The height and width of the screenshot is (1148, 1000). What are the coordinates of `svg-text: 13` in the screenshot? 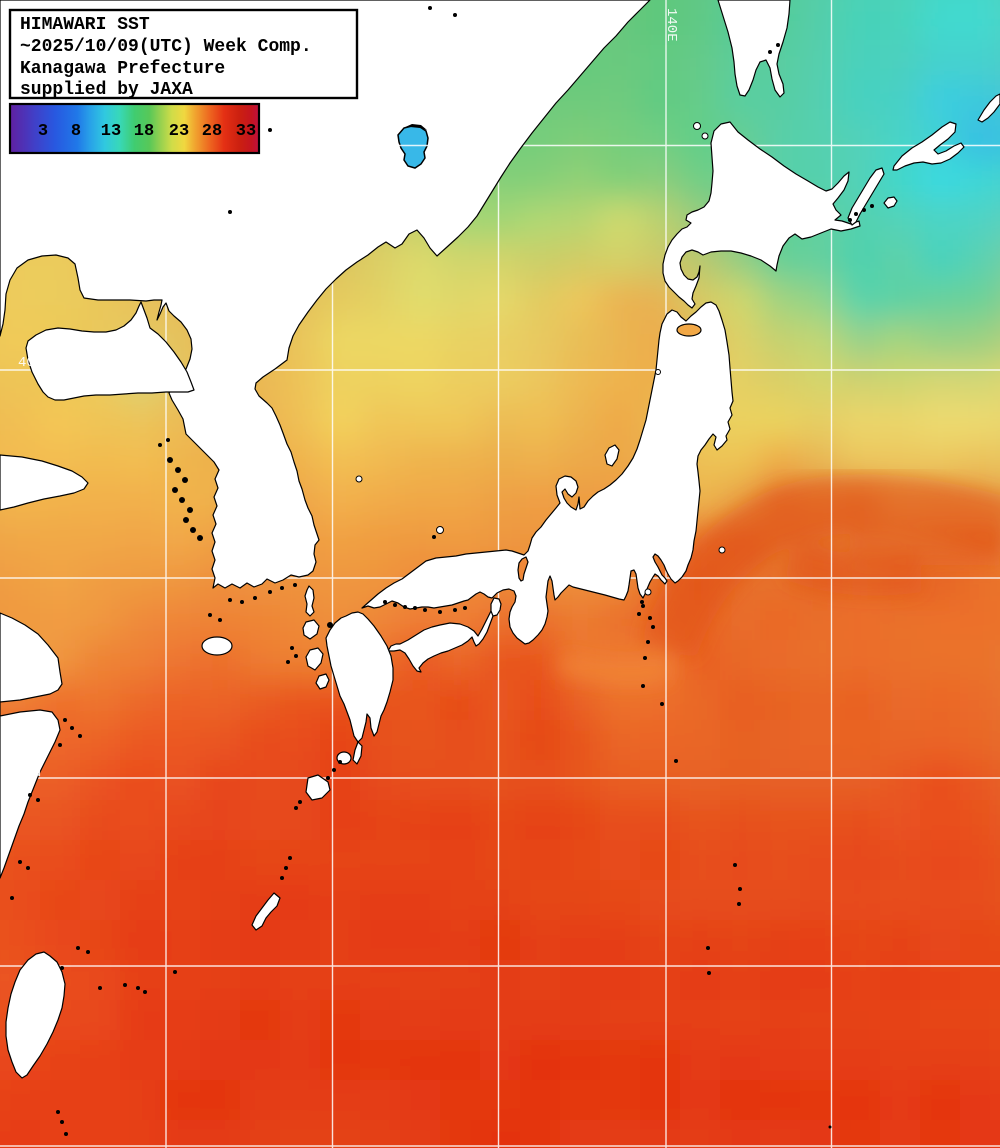 It's located at (111, 131).